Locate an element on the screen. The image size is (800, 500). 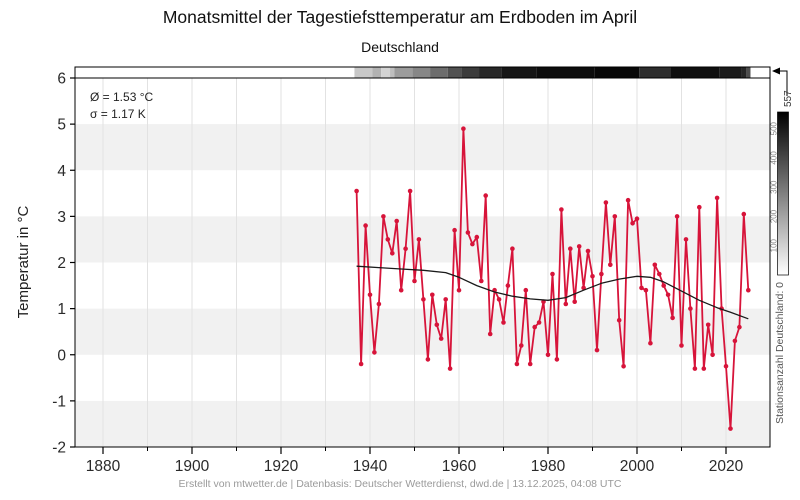
station-colorbar-gradient is located at coordinates (783, 193).